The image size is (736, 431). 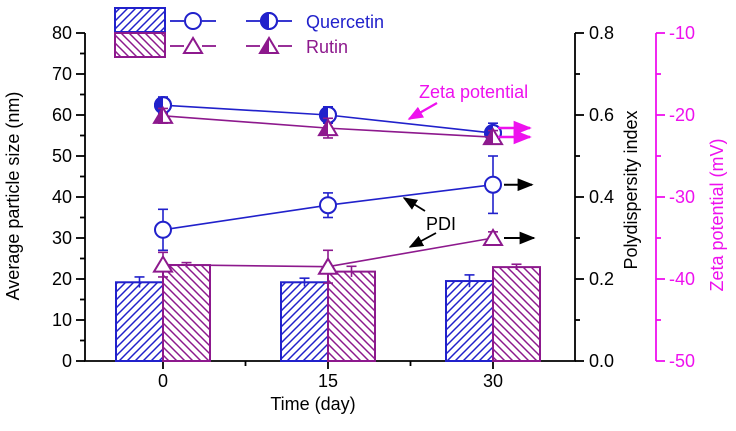 What do you see at coordinates (62, 156) in the screenshot?
I see `left-tick-label: 50` at bounding box center [62, 156].